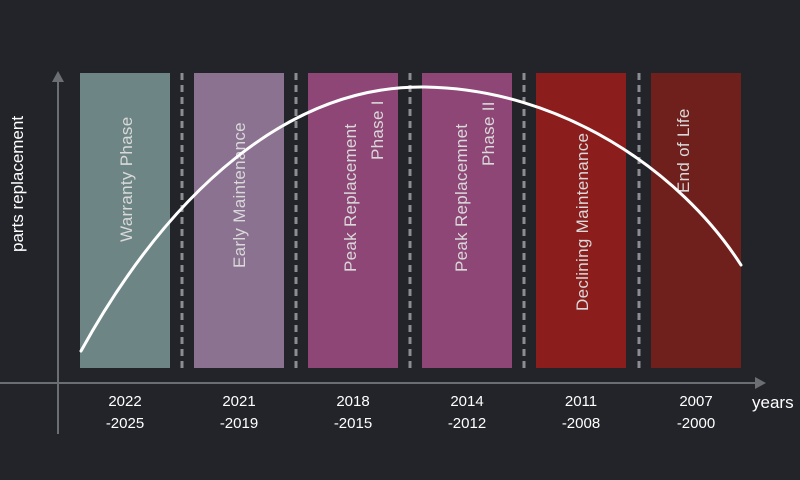  Describe the element at coordinates (581, 423) in the screenshot. I see `year-range-declining-maintenance-end: -2008` at that location.